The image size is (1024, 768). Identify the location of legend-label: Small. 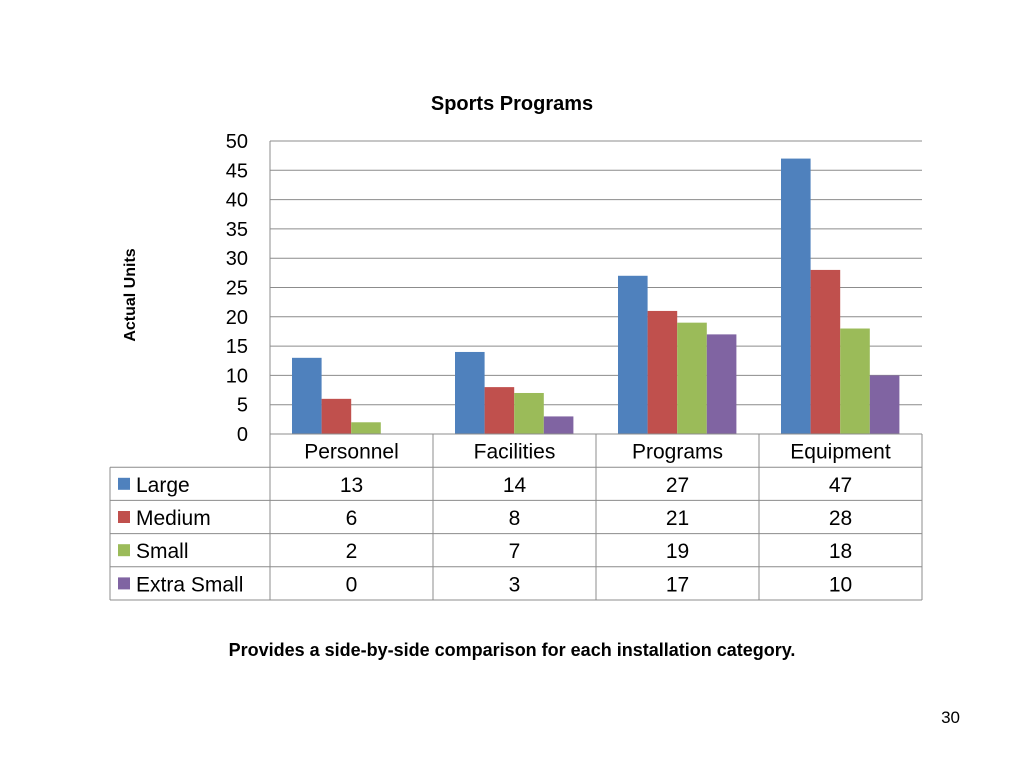
(162, 551).